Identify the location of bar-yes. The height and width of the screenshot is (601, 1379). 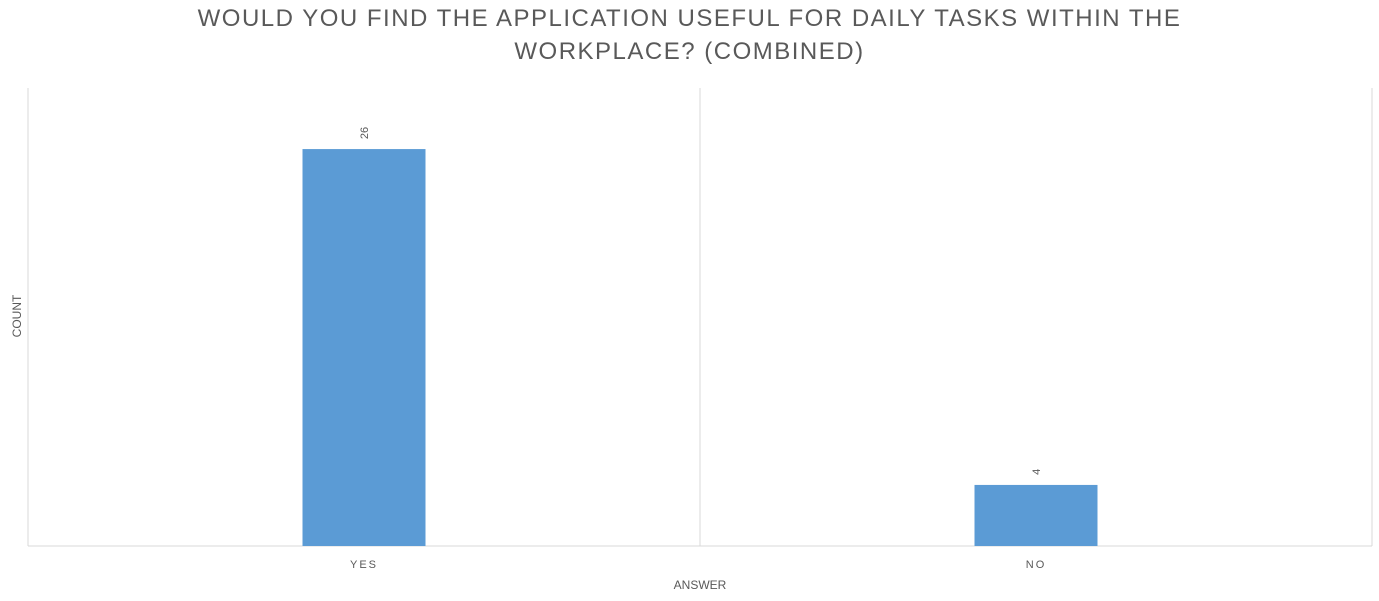
(364, 348).